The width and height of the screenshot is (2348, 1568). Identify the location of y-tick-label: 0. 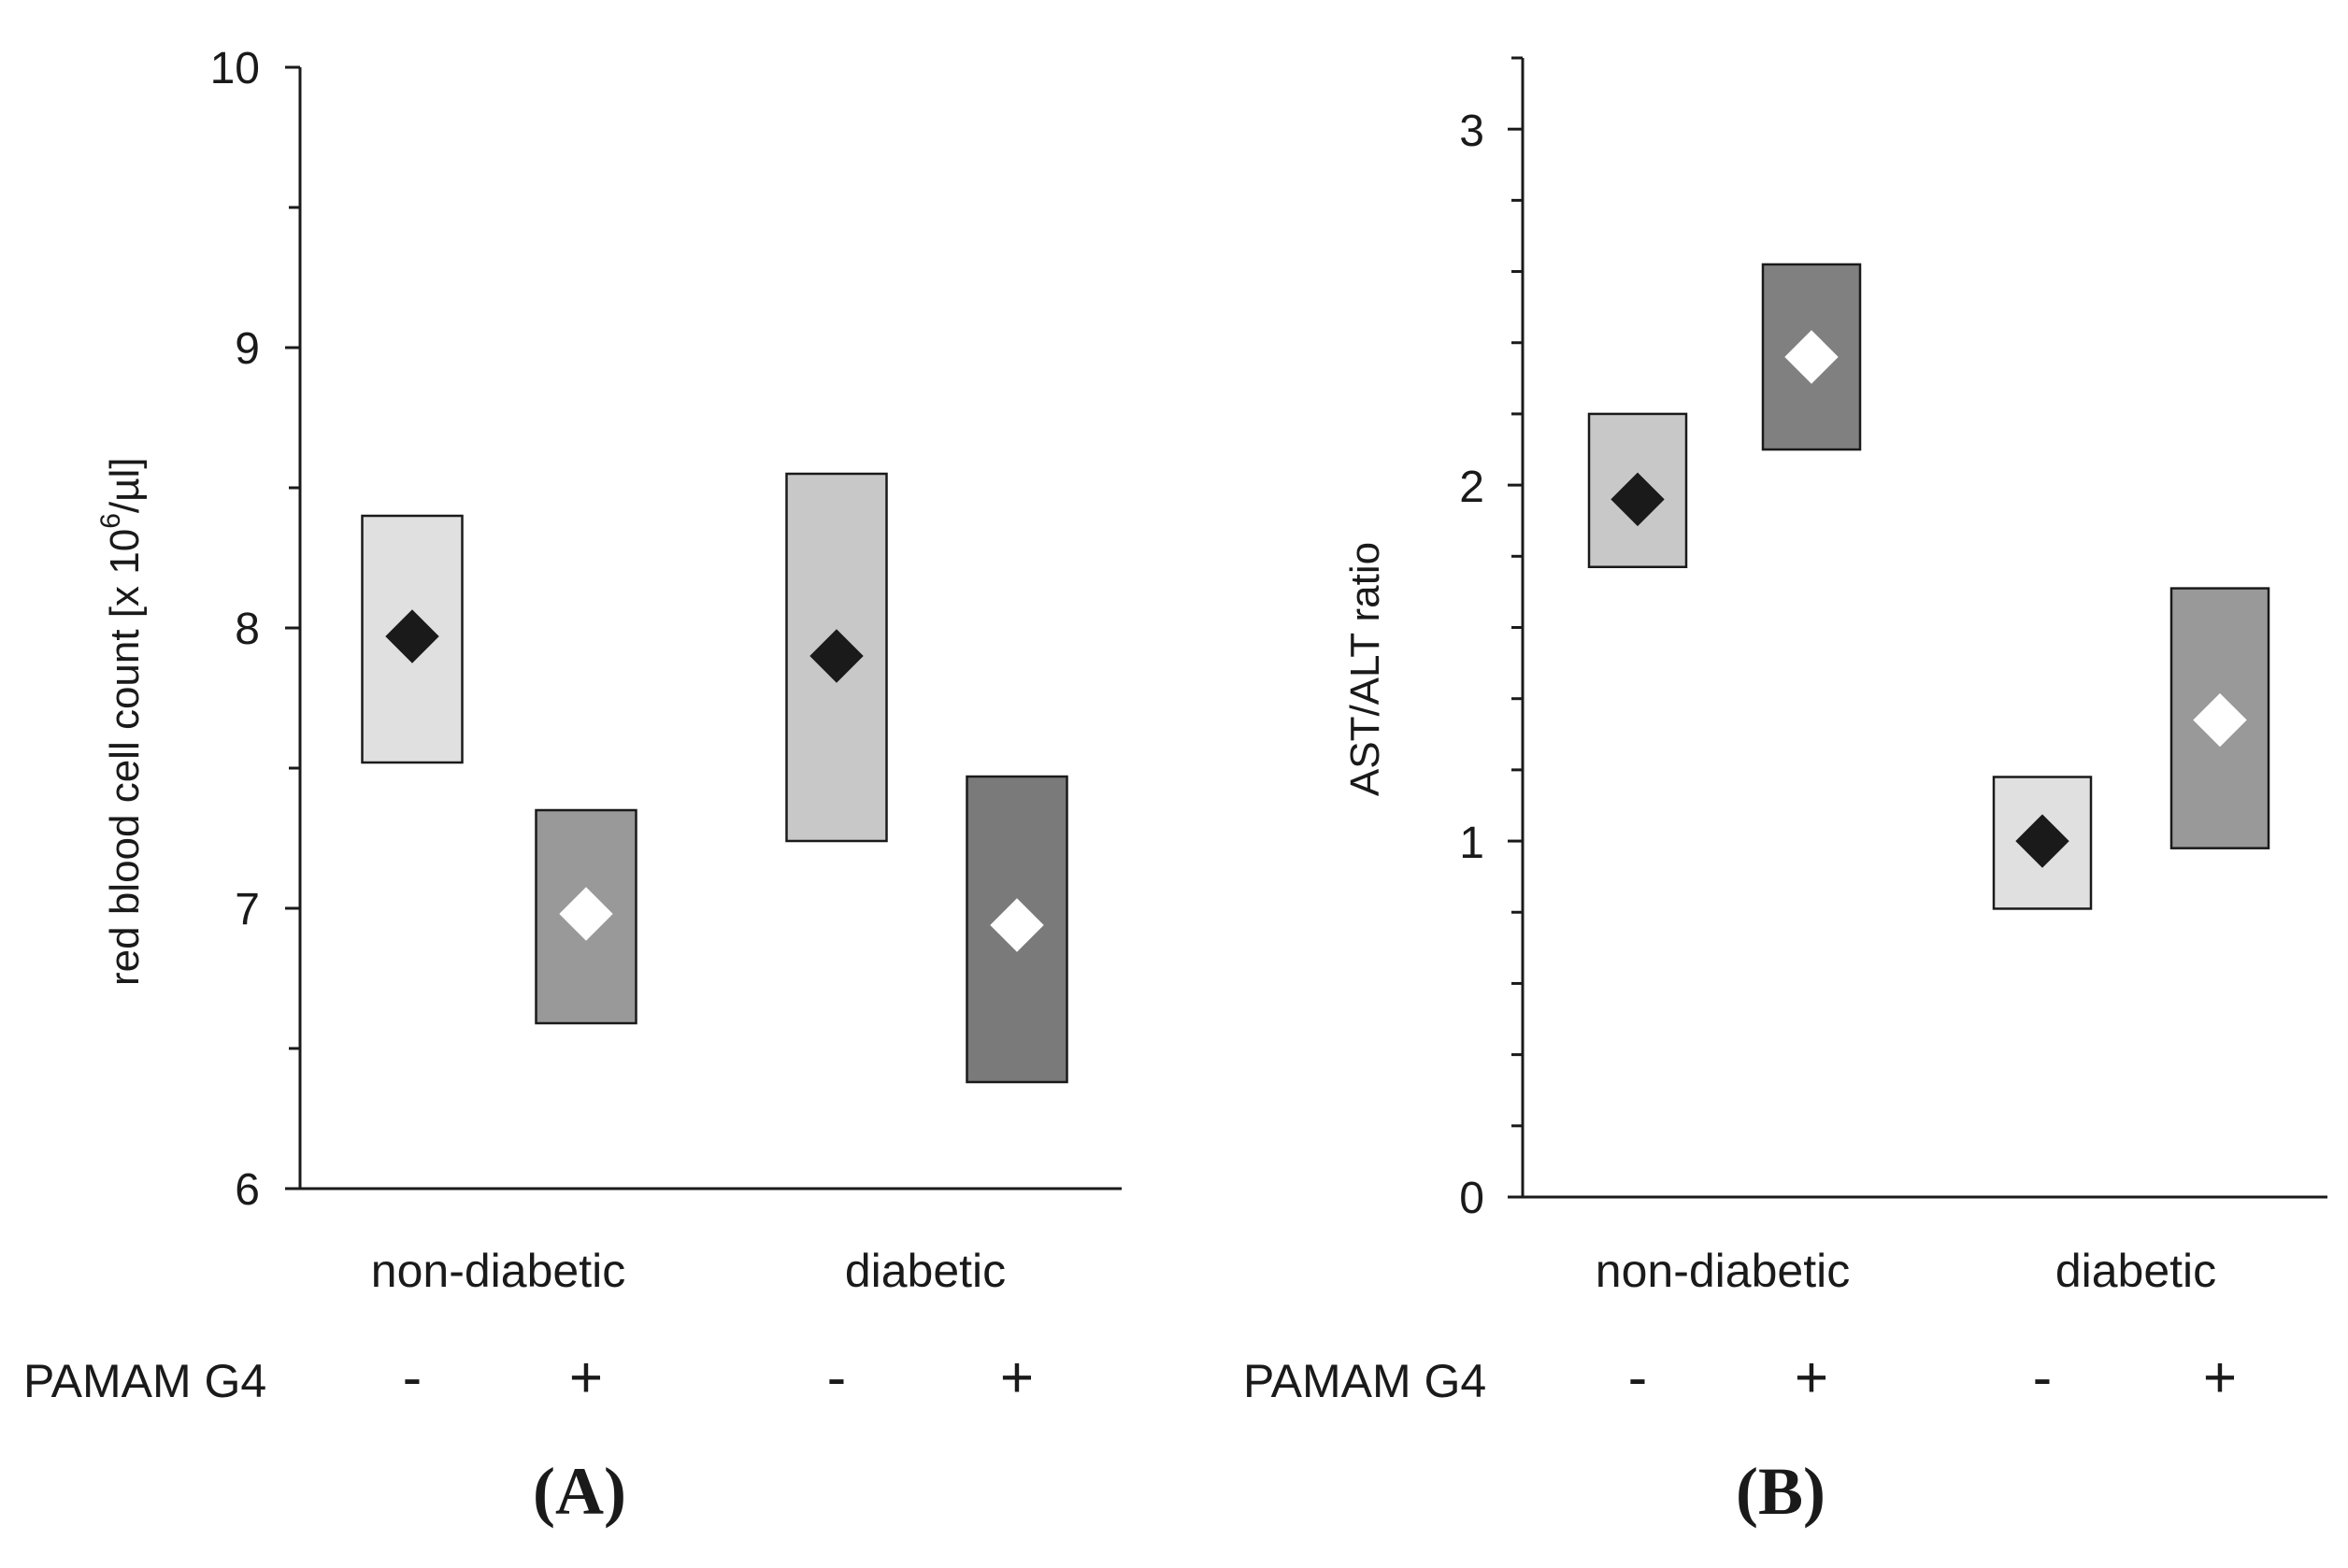
(1471, 1199).